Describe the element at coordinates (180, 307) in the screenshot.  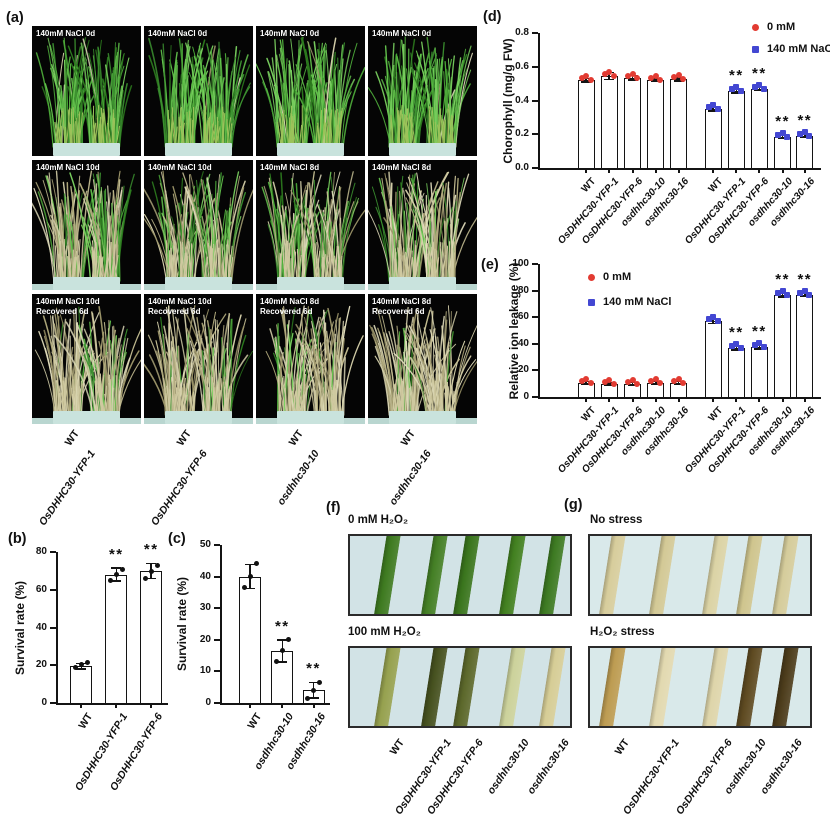
I see `photo-caption: 140mM NaCl 10d Recovered 6d` at that location.